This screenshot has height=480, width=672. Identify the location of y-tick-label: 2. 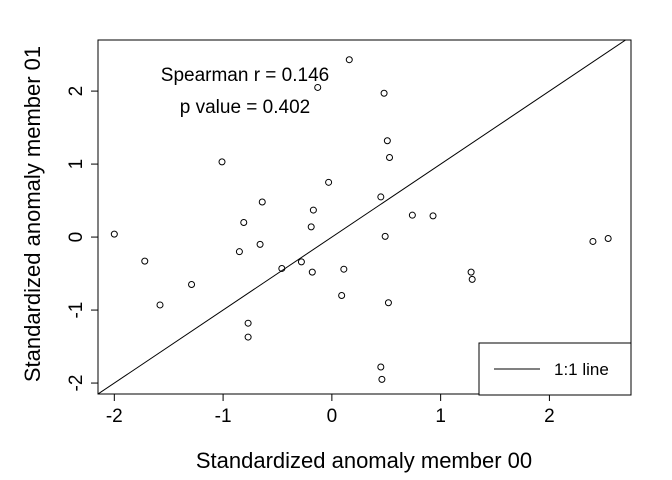
(76, 91).